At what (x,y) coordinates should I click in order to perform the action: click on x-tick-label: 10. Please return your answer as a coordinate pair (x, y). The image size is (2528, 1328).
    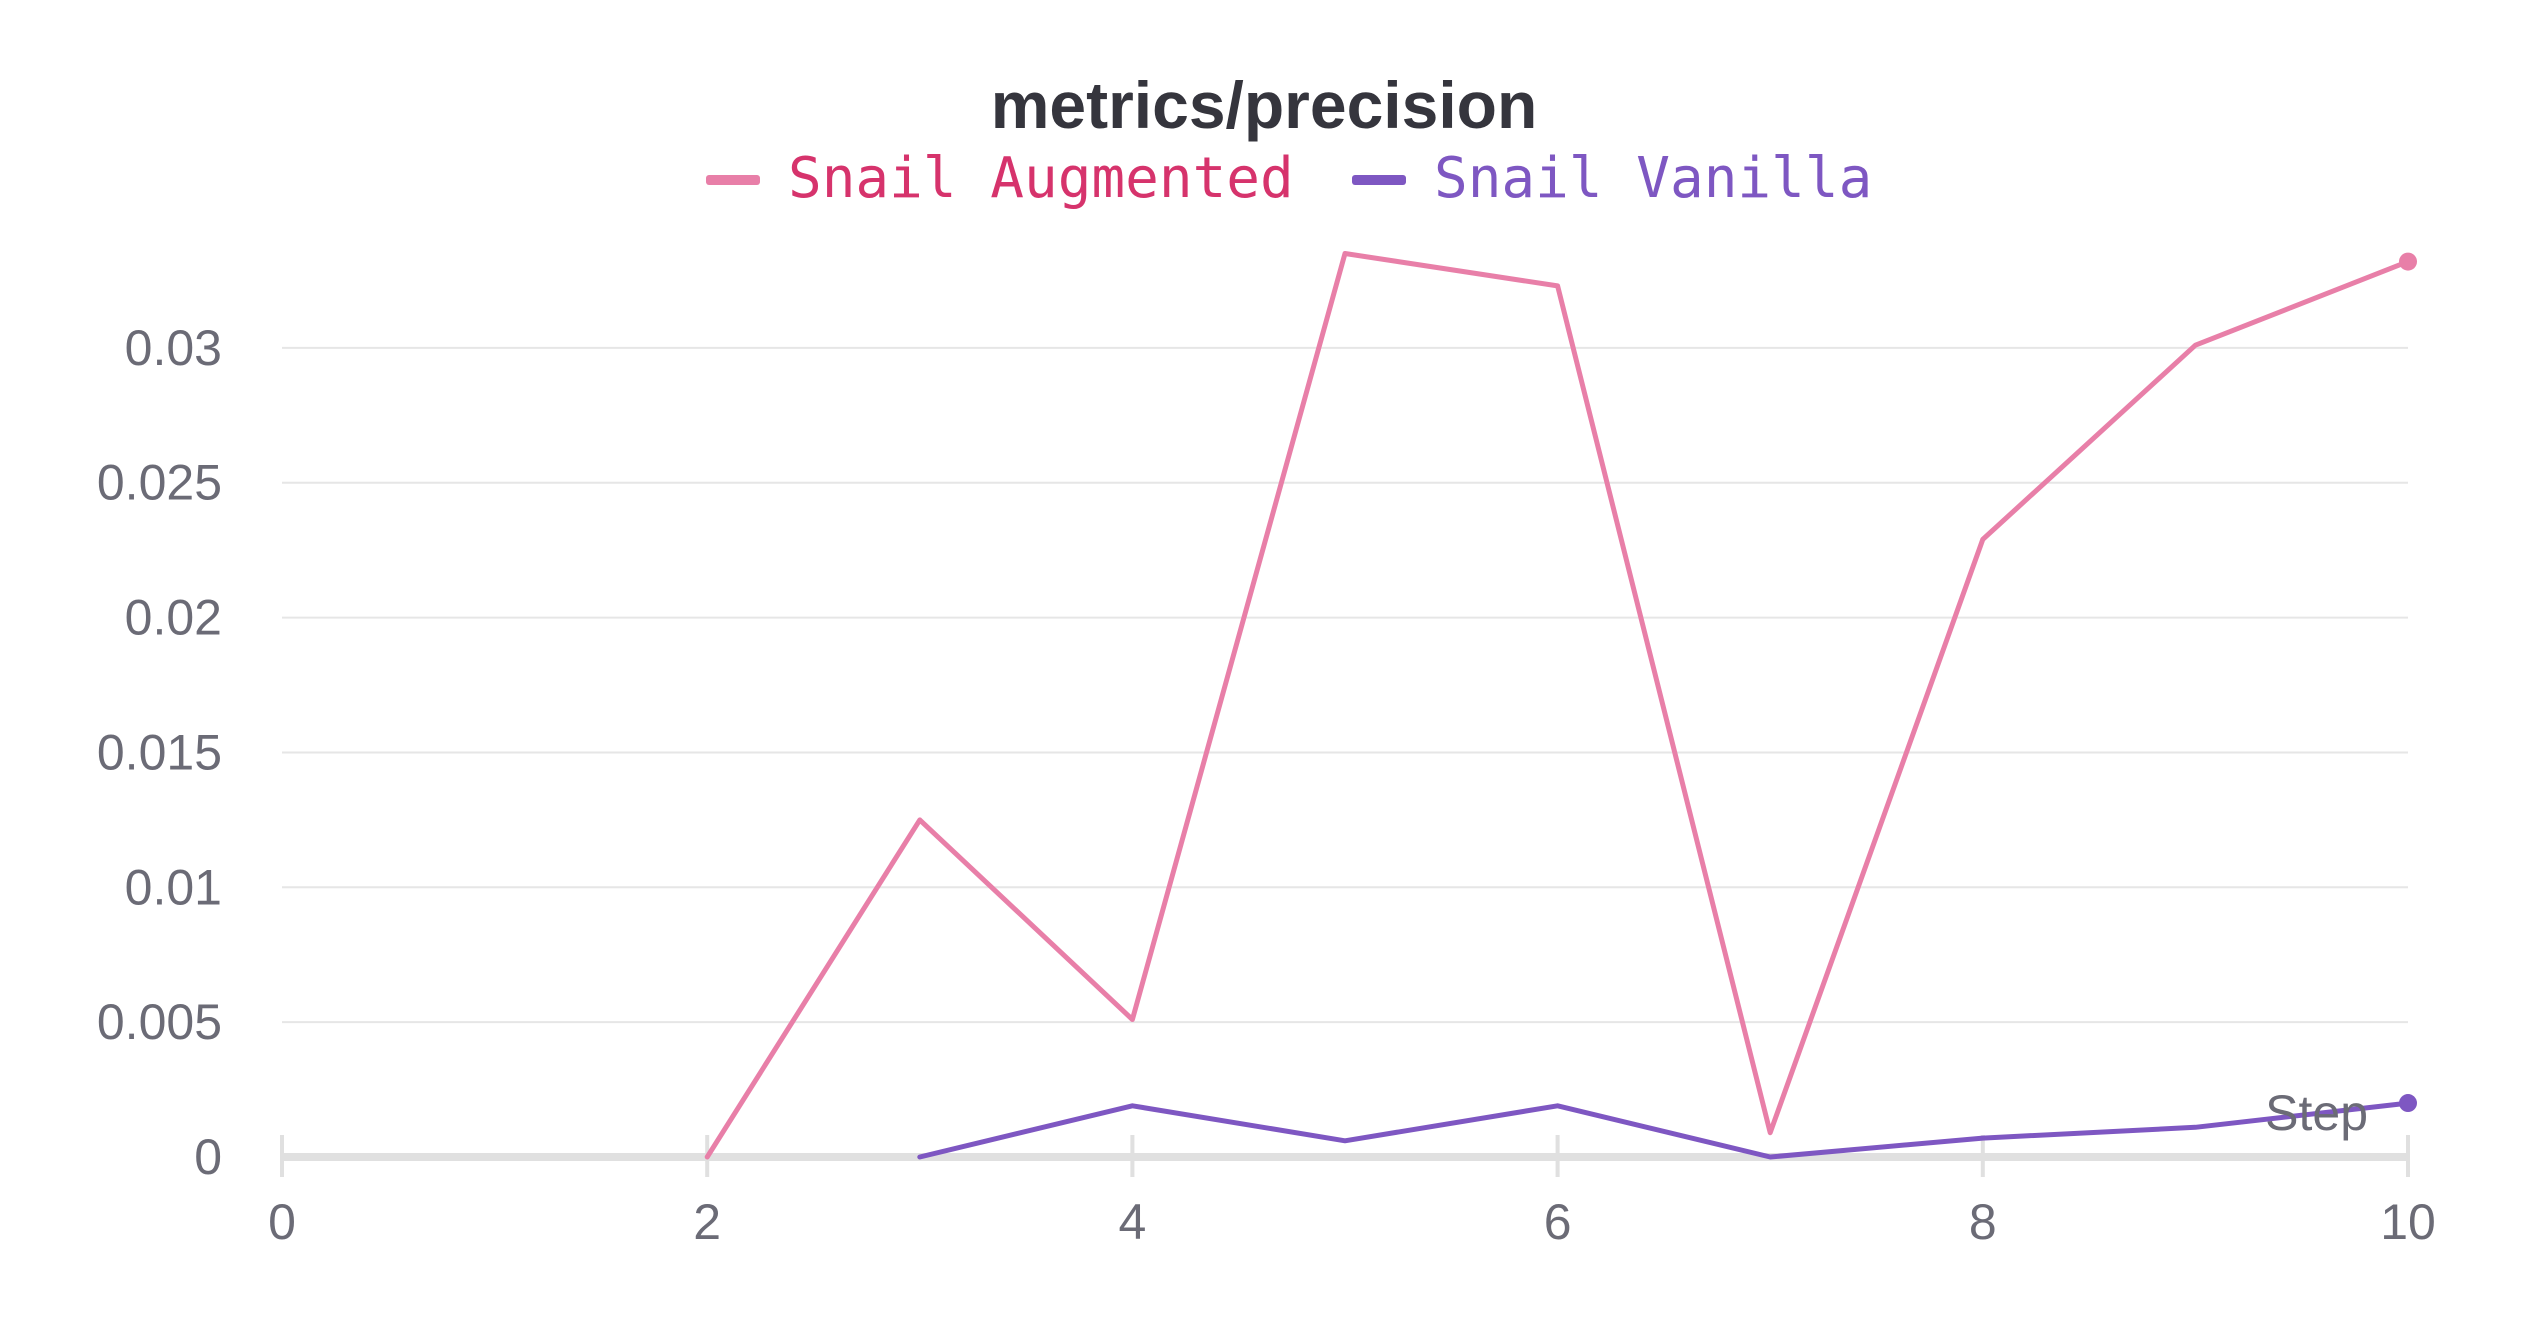
    Looking at the image, I should click on (2408, 1222).